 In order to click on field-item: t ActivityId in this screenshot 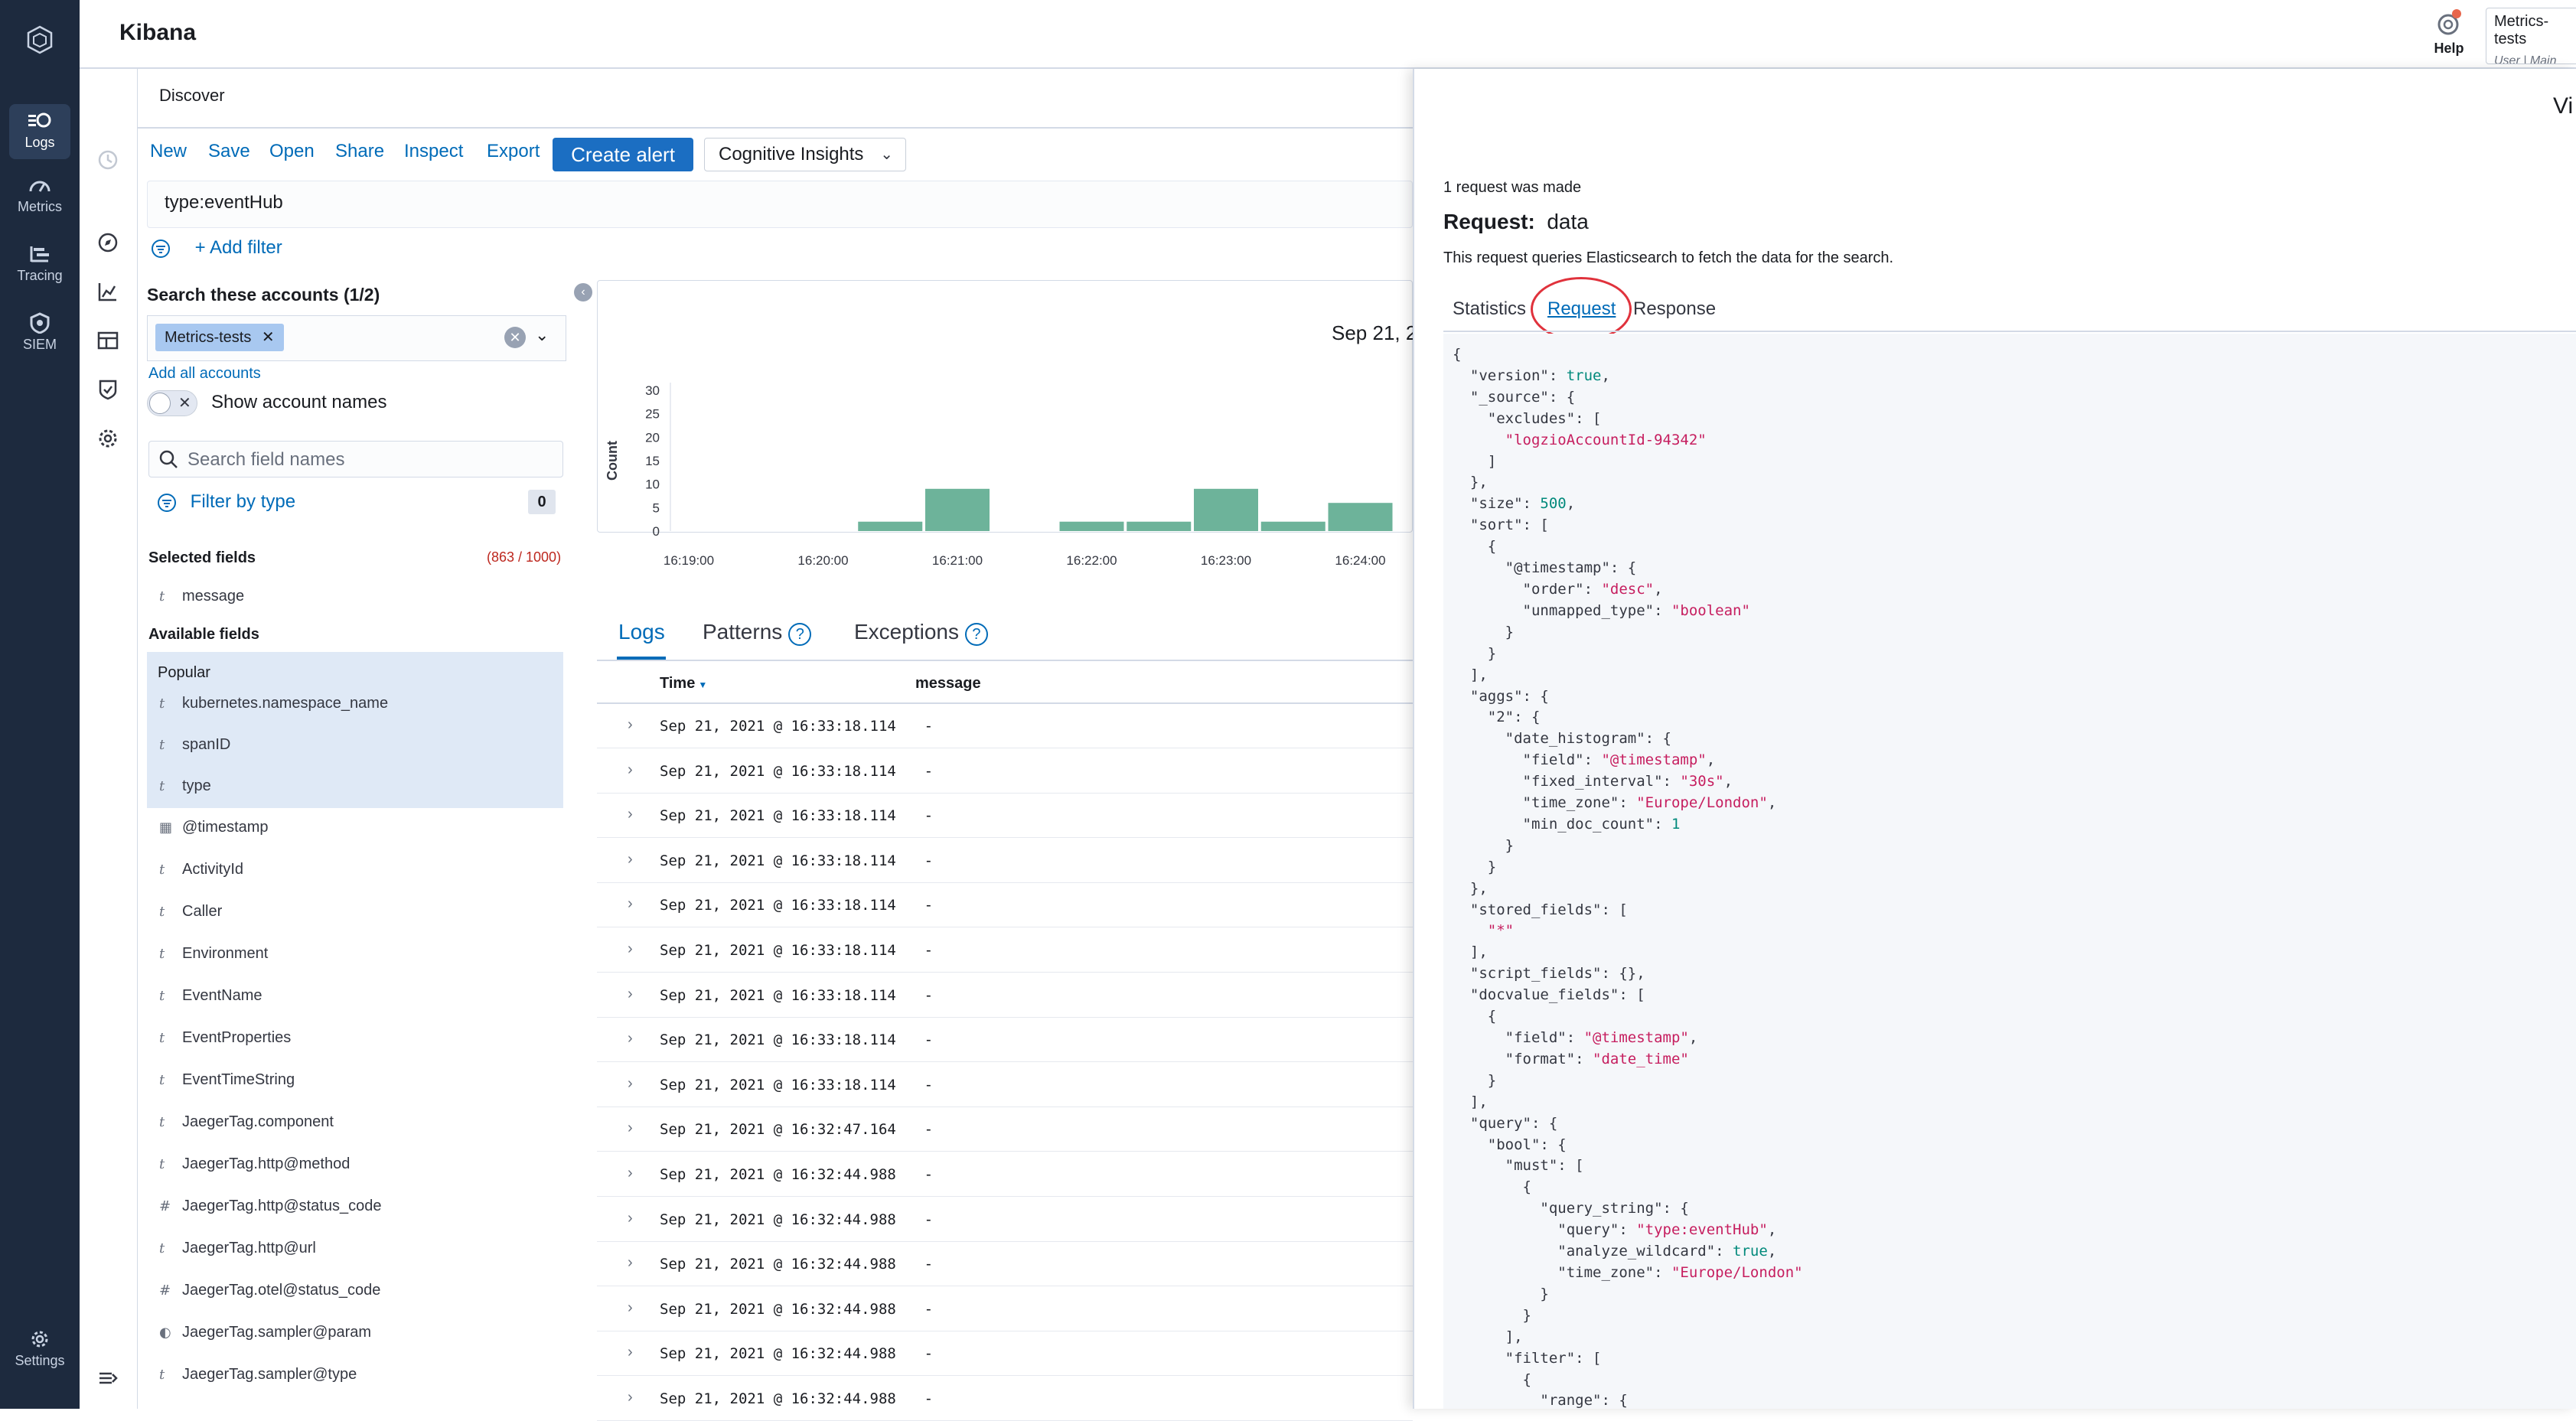, I will do `click(201, 872)`.